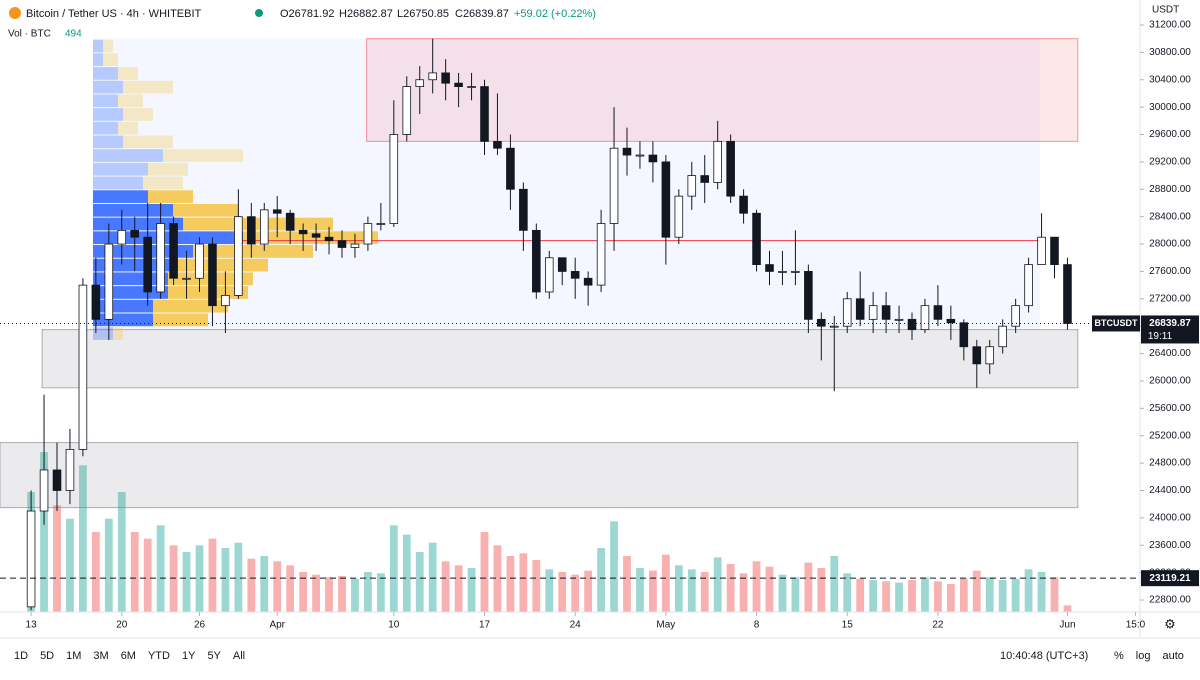  I want to click on range-button: YTD, so click(159, 656).